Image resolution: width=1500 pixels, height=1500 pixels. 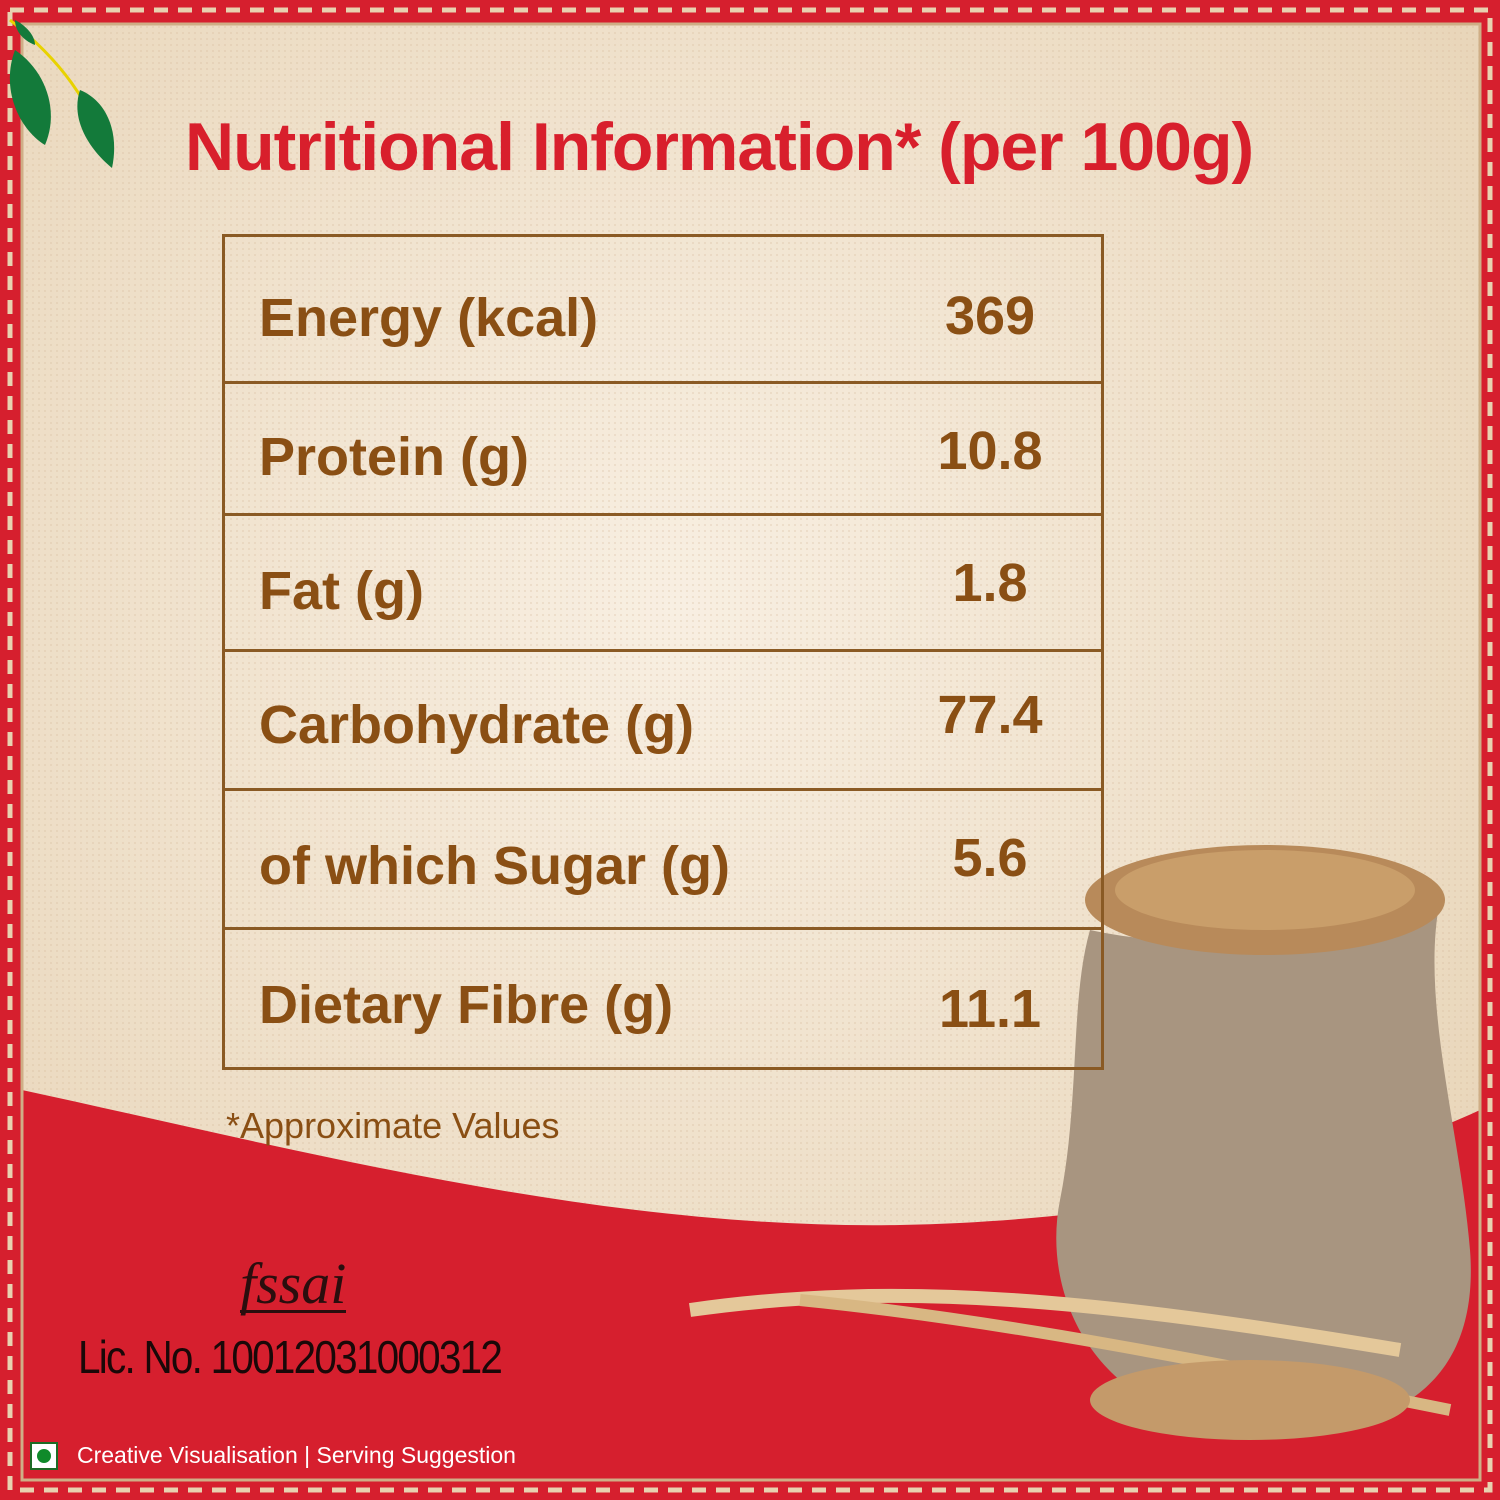 I want to click on nutrient-label: Fat (g), so click(x=341, y=591).